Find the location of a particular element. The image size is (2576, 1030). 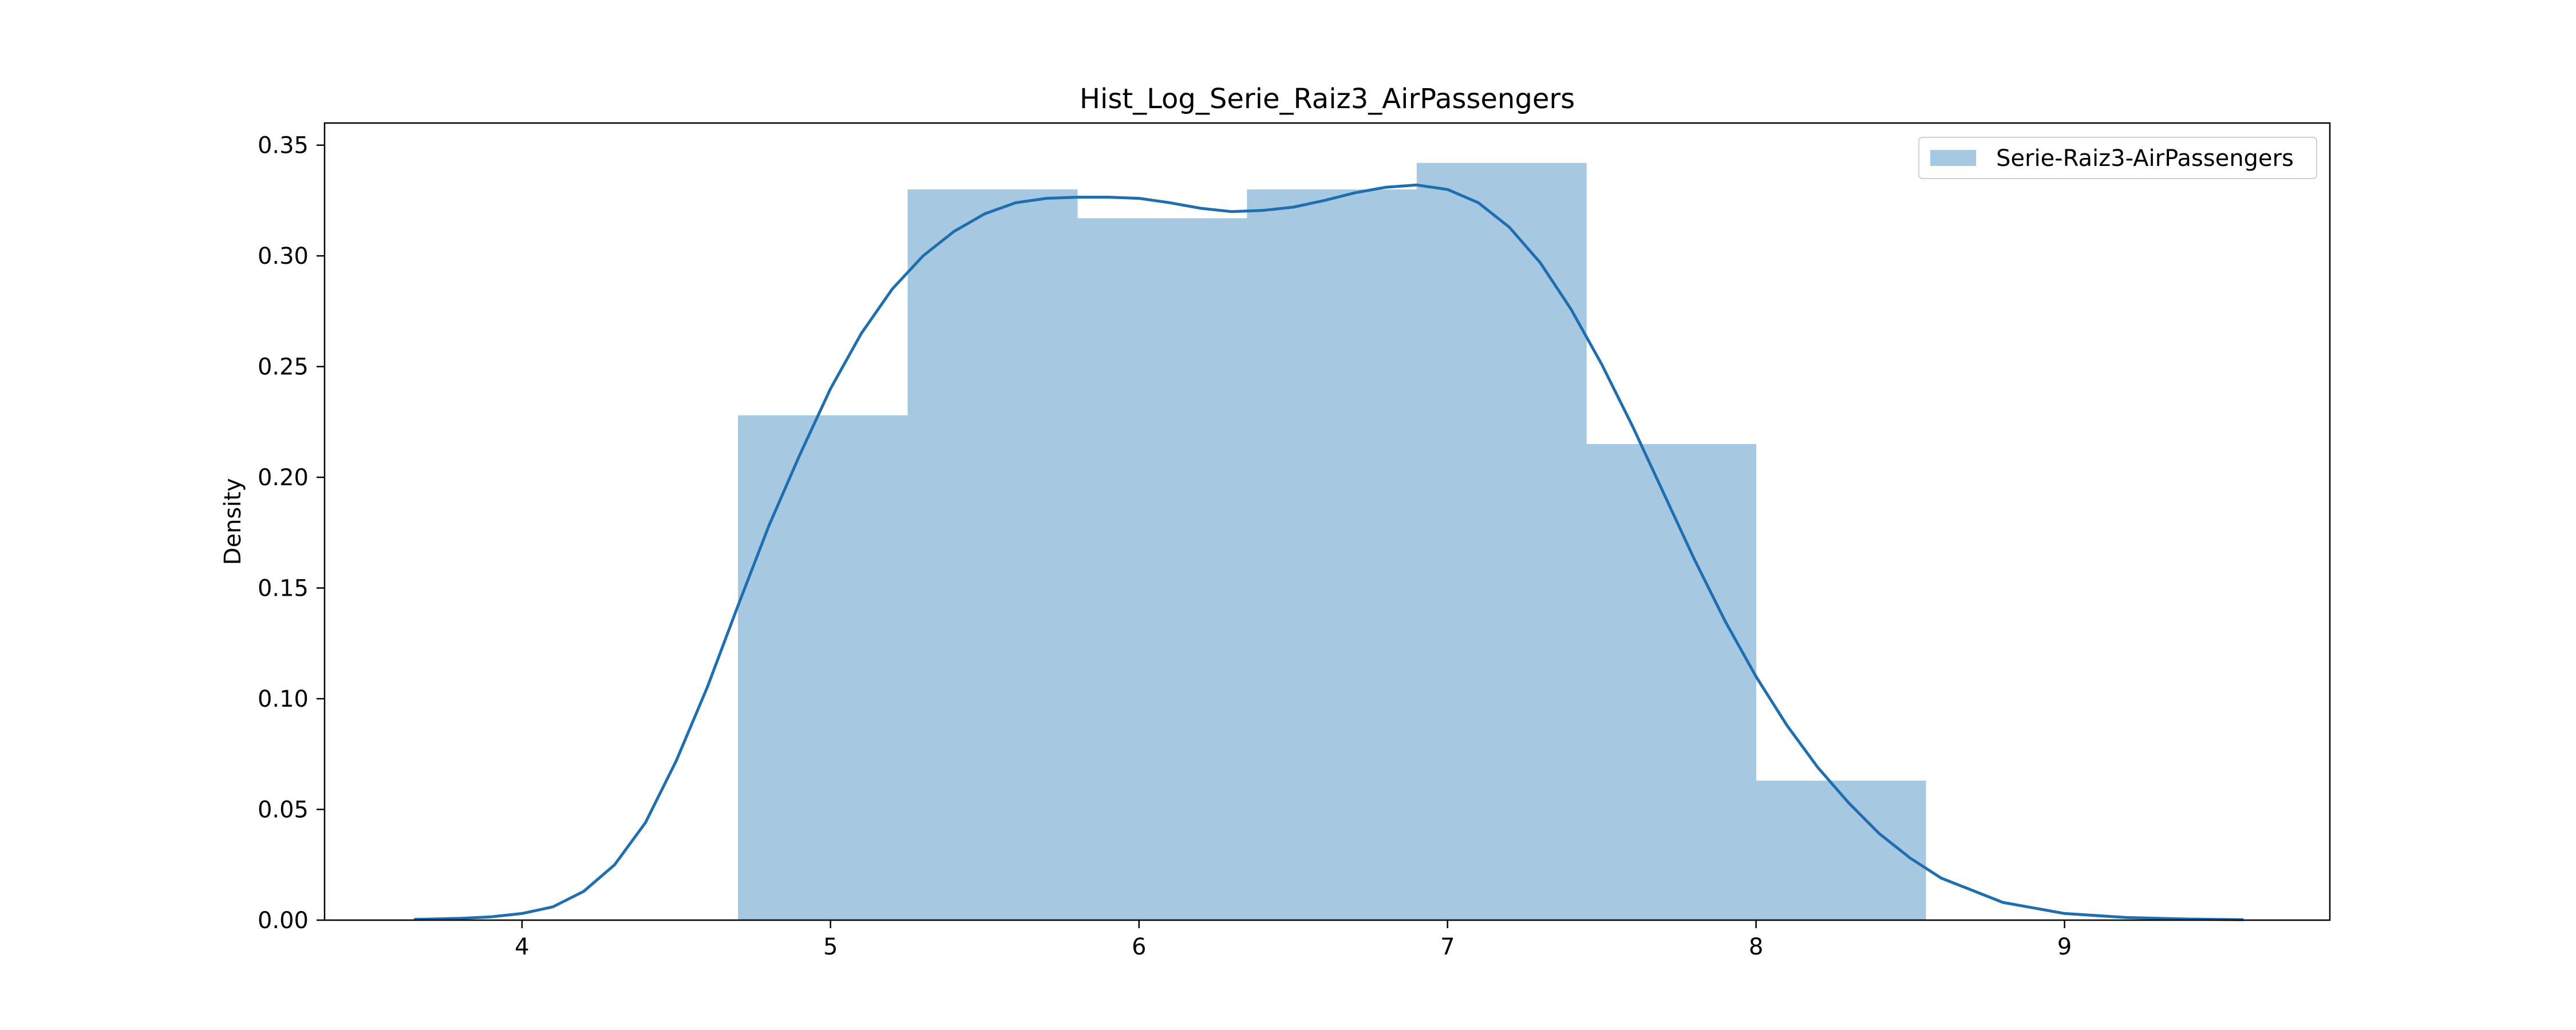

y-tick-label-0.05: 0.05 is located at coordinates (283, 810).